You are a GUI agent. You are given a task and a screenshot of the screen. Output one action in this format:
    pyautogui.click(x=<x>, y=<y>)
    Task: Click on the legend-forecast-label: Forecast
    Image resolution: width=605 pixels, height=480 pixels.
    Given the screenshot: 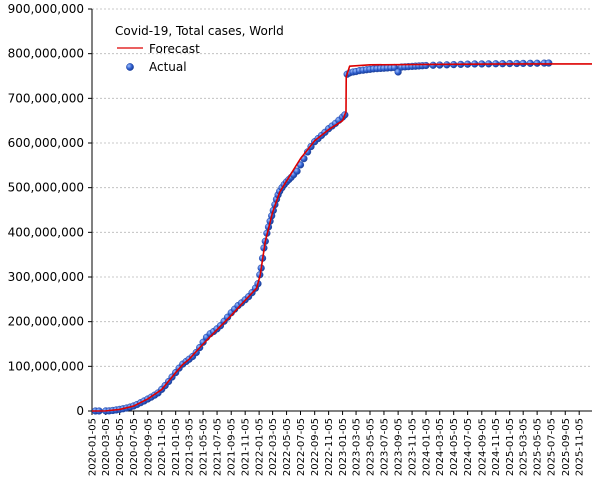 What is the action you would take?
    pyautogui.click(x=174, y=49)
    